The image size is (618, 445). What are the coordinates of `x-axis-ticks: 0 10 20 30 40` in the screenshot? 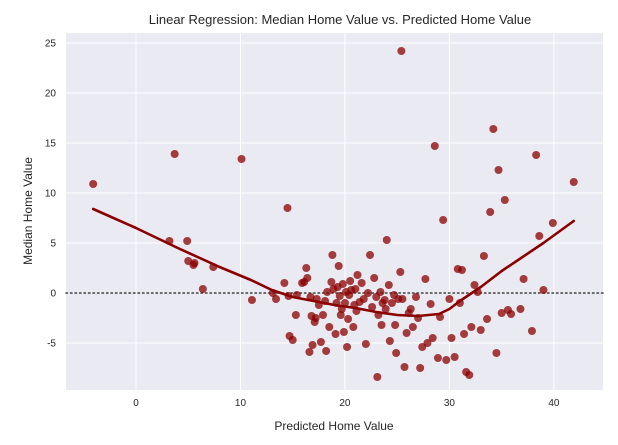 It's located at (346, 403).